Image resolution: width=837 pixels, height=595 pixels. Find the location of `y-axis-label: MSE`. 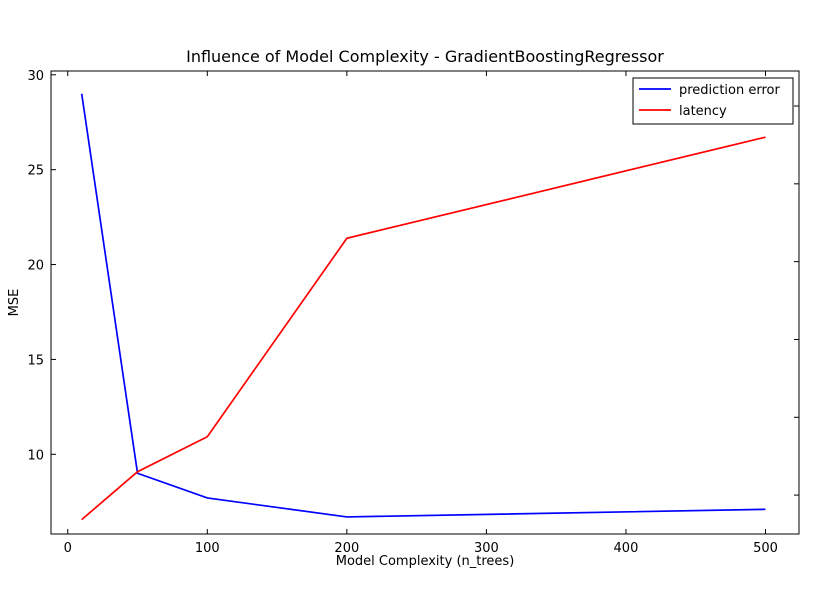

y-axis-label: MSE is located at coordinates (14, 303).